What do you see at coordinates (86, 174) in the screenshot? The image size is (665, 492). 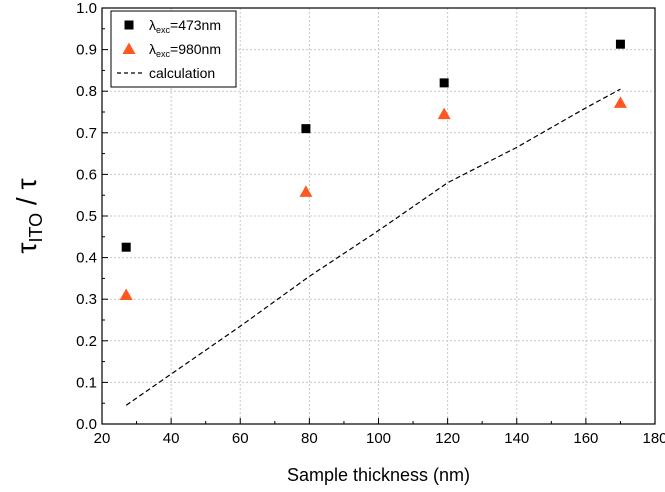 I see `y-tick-label: 0.6` at bounding box center [86, 174].